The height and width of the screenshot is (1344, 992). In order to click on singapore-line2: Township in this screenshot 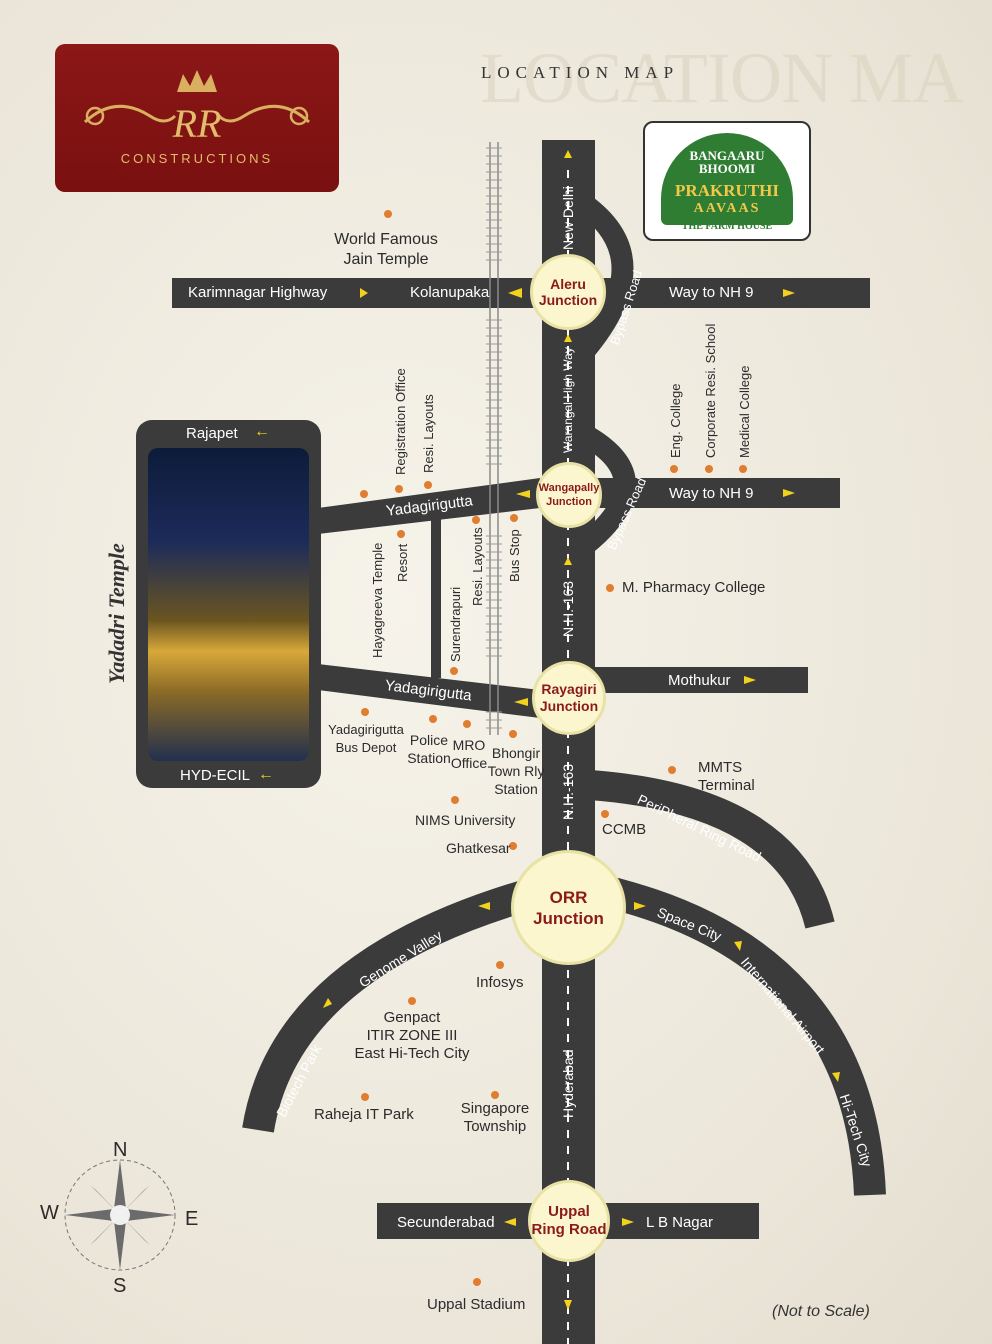, I will do `click(495, 1126)`.